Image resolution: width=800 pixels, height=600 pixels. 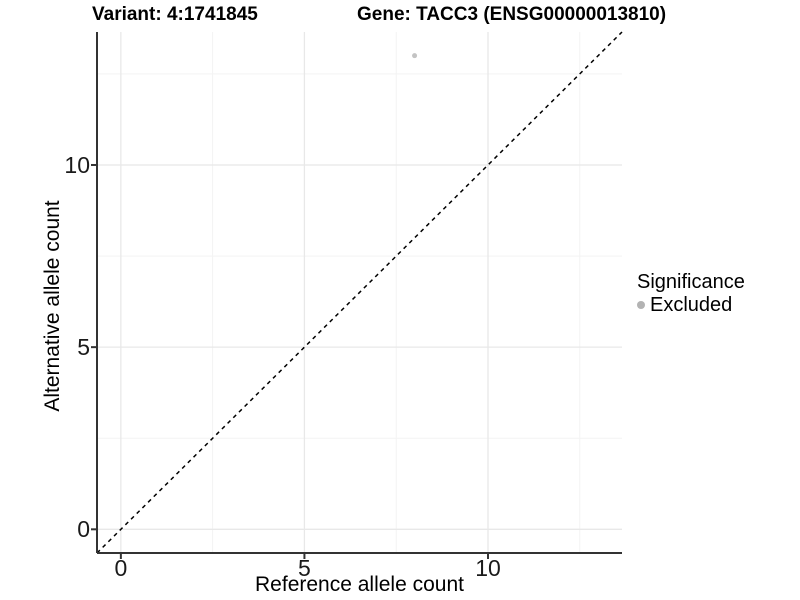 What do you see at coordinates (359, 584) in the screenshot?
I see `x-axis-title: Reference allele count` at bounding box center [359, 584].